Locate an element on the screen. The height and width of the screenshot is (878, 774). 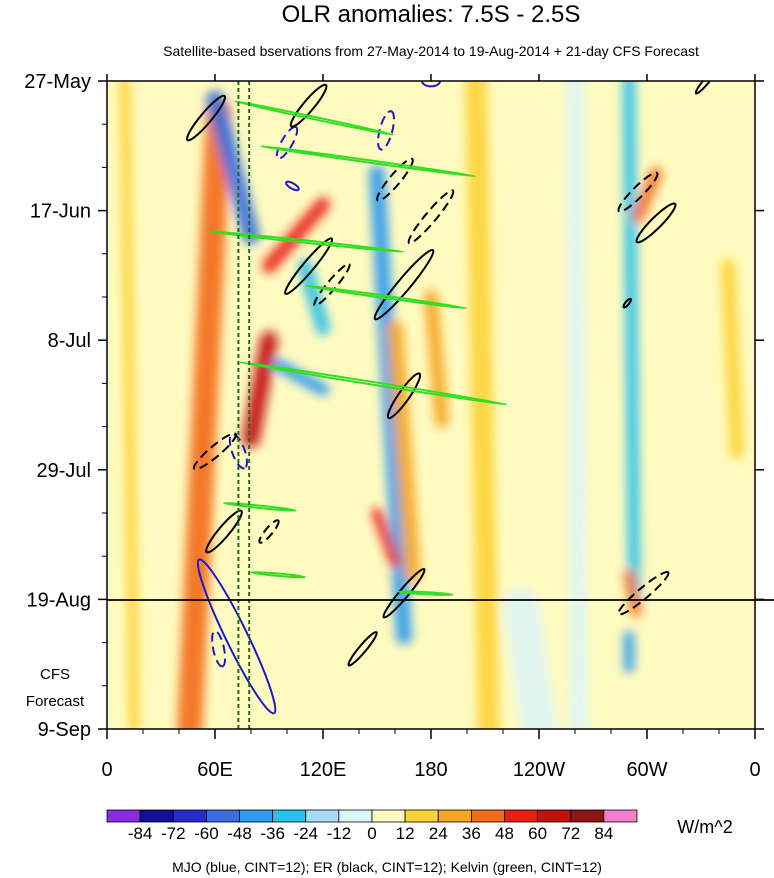
colorbar-label-2: -60 is located at coordinates (206, 833).